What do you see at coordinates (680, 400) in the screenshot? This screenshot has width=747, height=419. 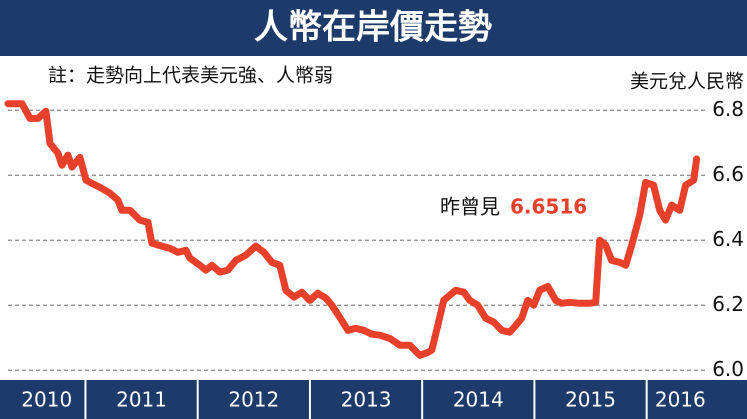 I see `x-tick-label: 2016` at bounding box center [680, 400].